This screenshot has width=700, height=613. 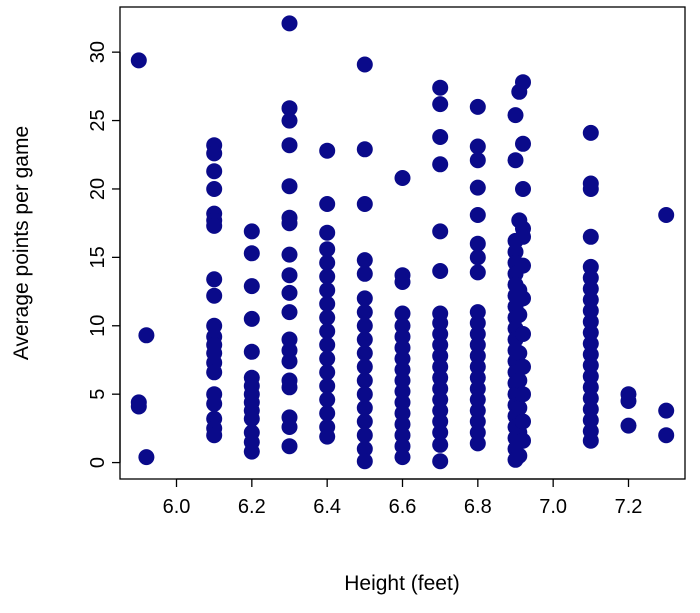 I want to click on y-tick-label: 30, so click(x=98, y=52).